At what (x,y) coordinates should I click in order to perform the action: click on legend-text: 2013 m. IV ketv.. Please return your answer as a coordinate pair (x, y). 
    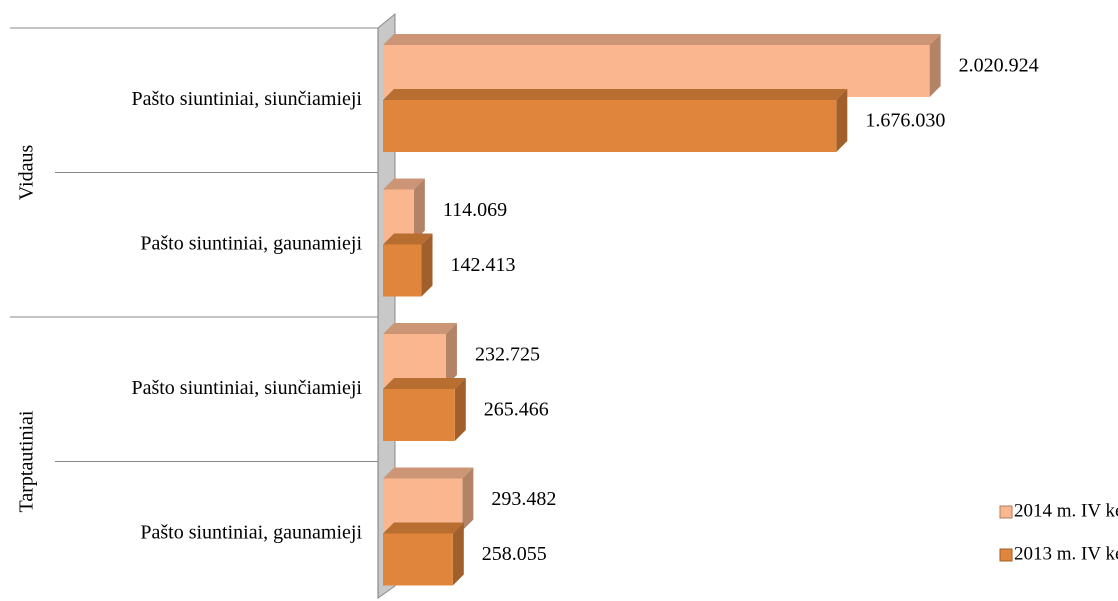
    Looking at the image, I should click on (1066, 553).